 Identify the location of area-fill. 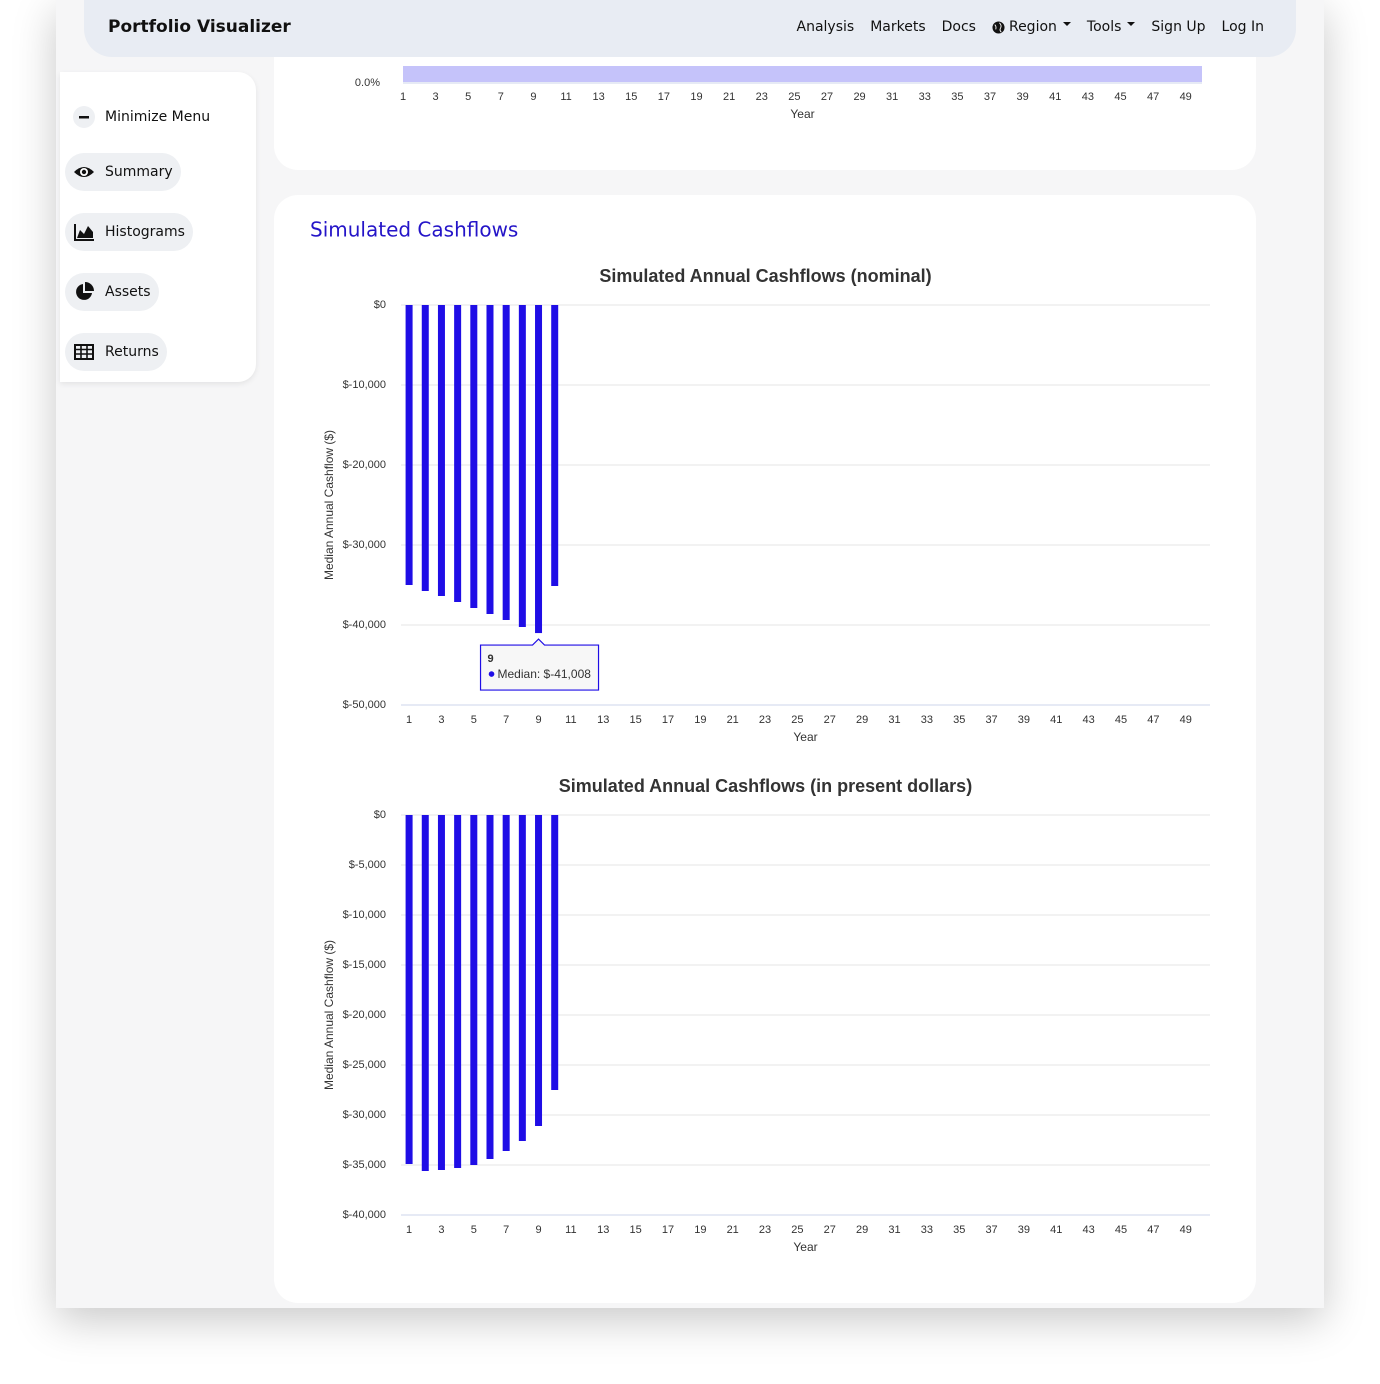
(802, 74).